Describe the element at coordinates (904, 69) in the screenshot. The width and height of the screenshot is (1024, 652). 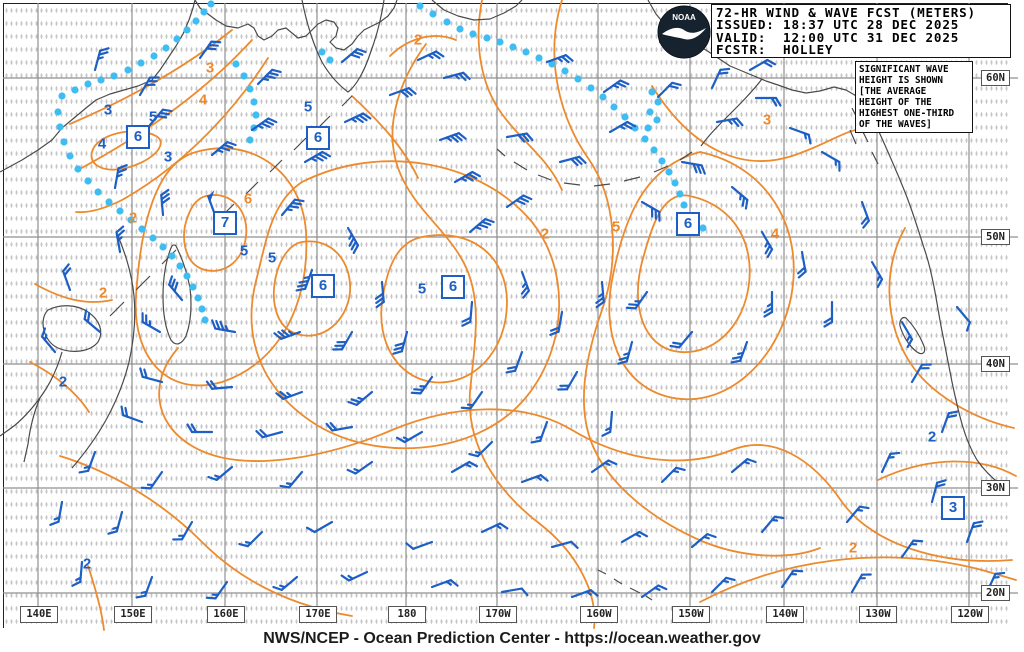
I see `note-line: SIGNIFICANT WAVE` at that location.